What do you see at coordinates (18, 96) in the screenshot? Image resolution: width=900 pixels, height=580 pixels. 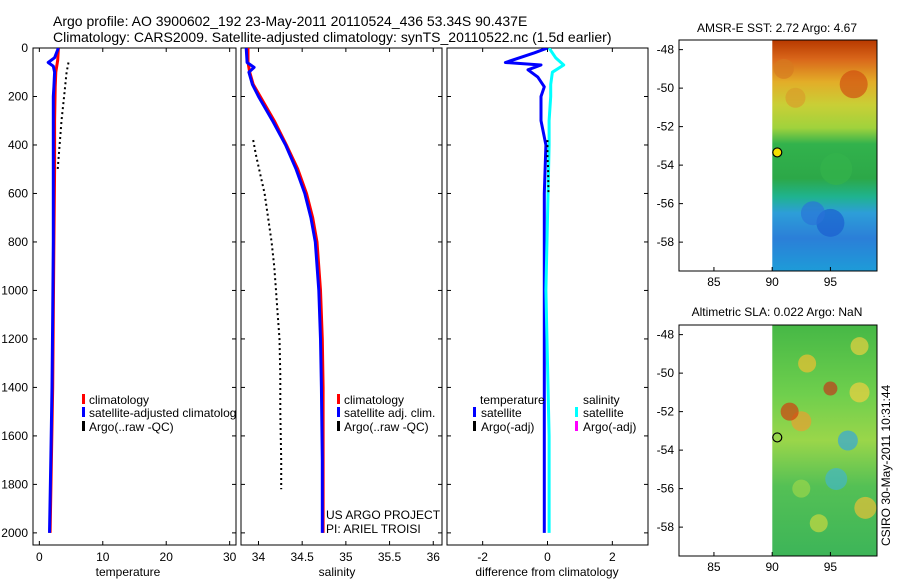 I see `depth-tick-label: 200` at bounding box center [18, 96].